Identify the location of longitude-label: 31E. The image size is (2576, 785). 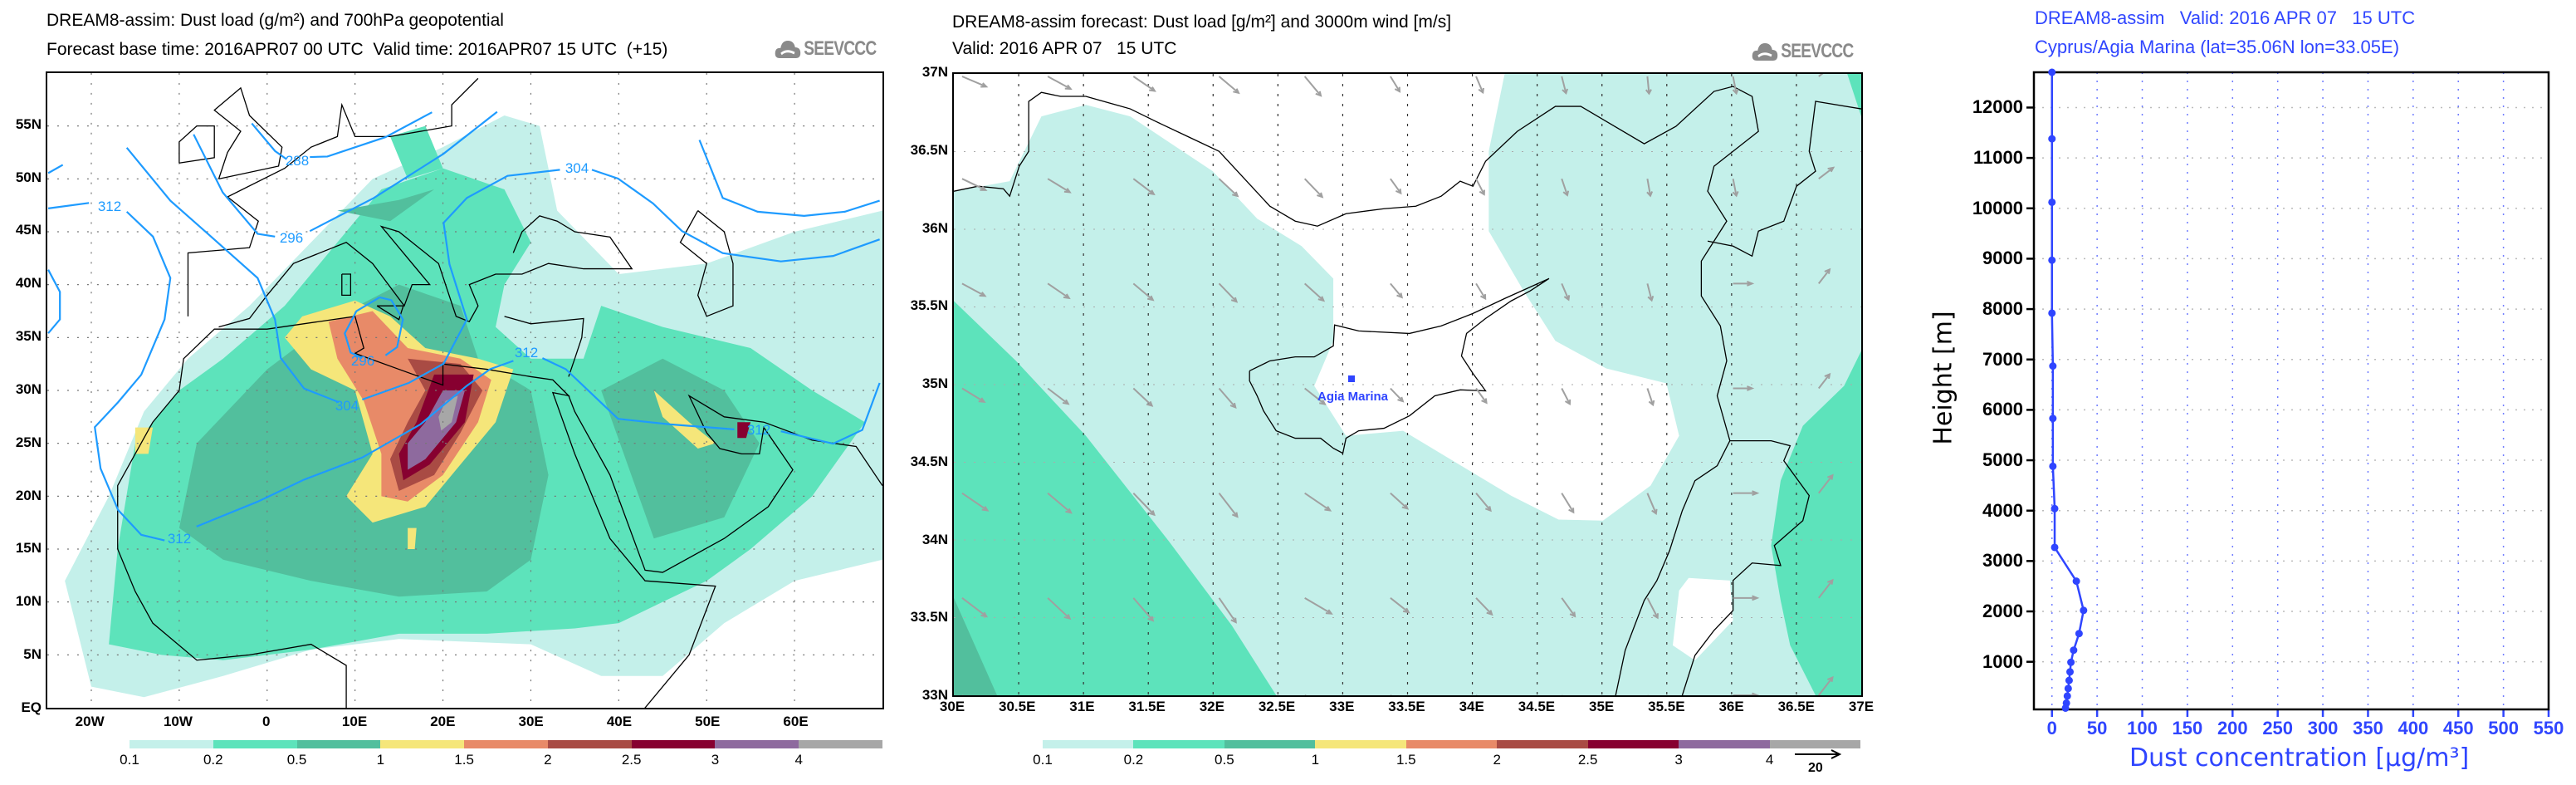
(1082, 706).